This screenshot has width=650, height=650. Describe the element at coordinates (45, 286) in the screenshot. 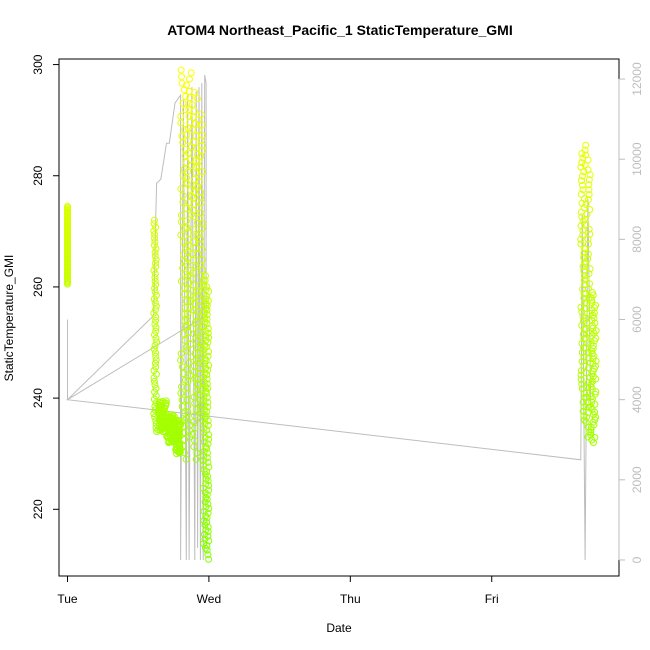

I see `left-y-axis: 220 240 260 280 300` at that location.